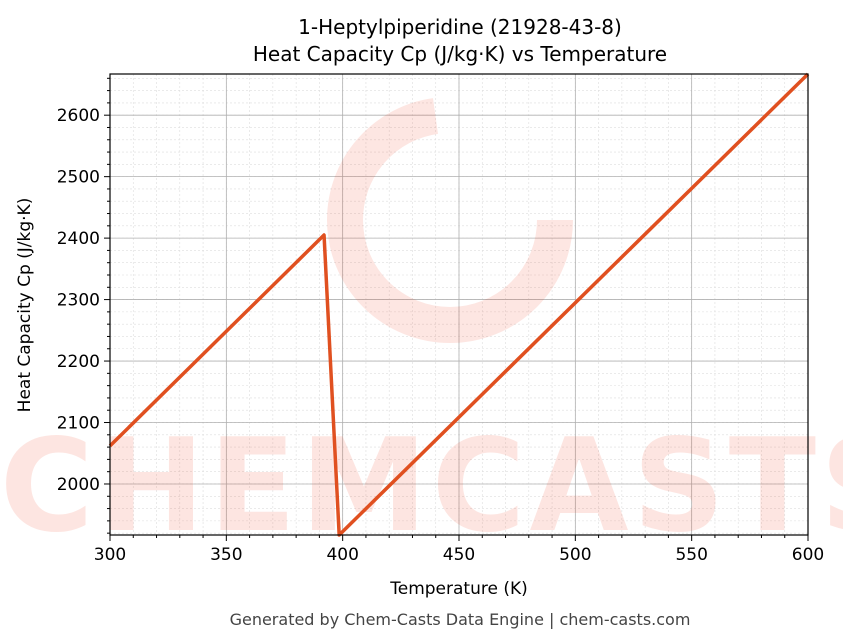 The height and width of the screenshot is (644, 843). I want to click on x-tick-label: 500, so click(575, 555).